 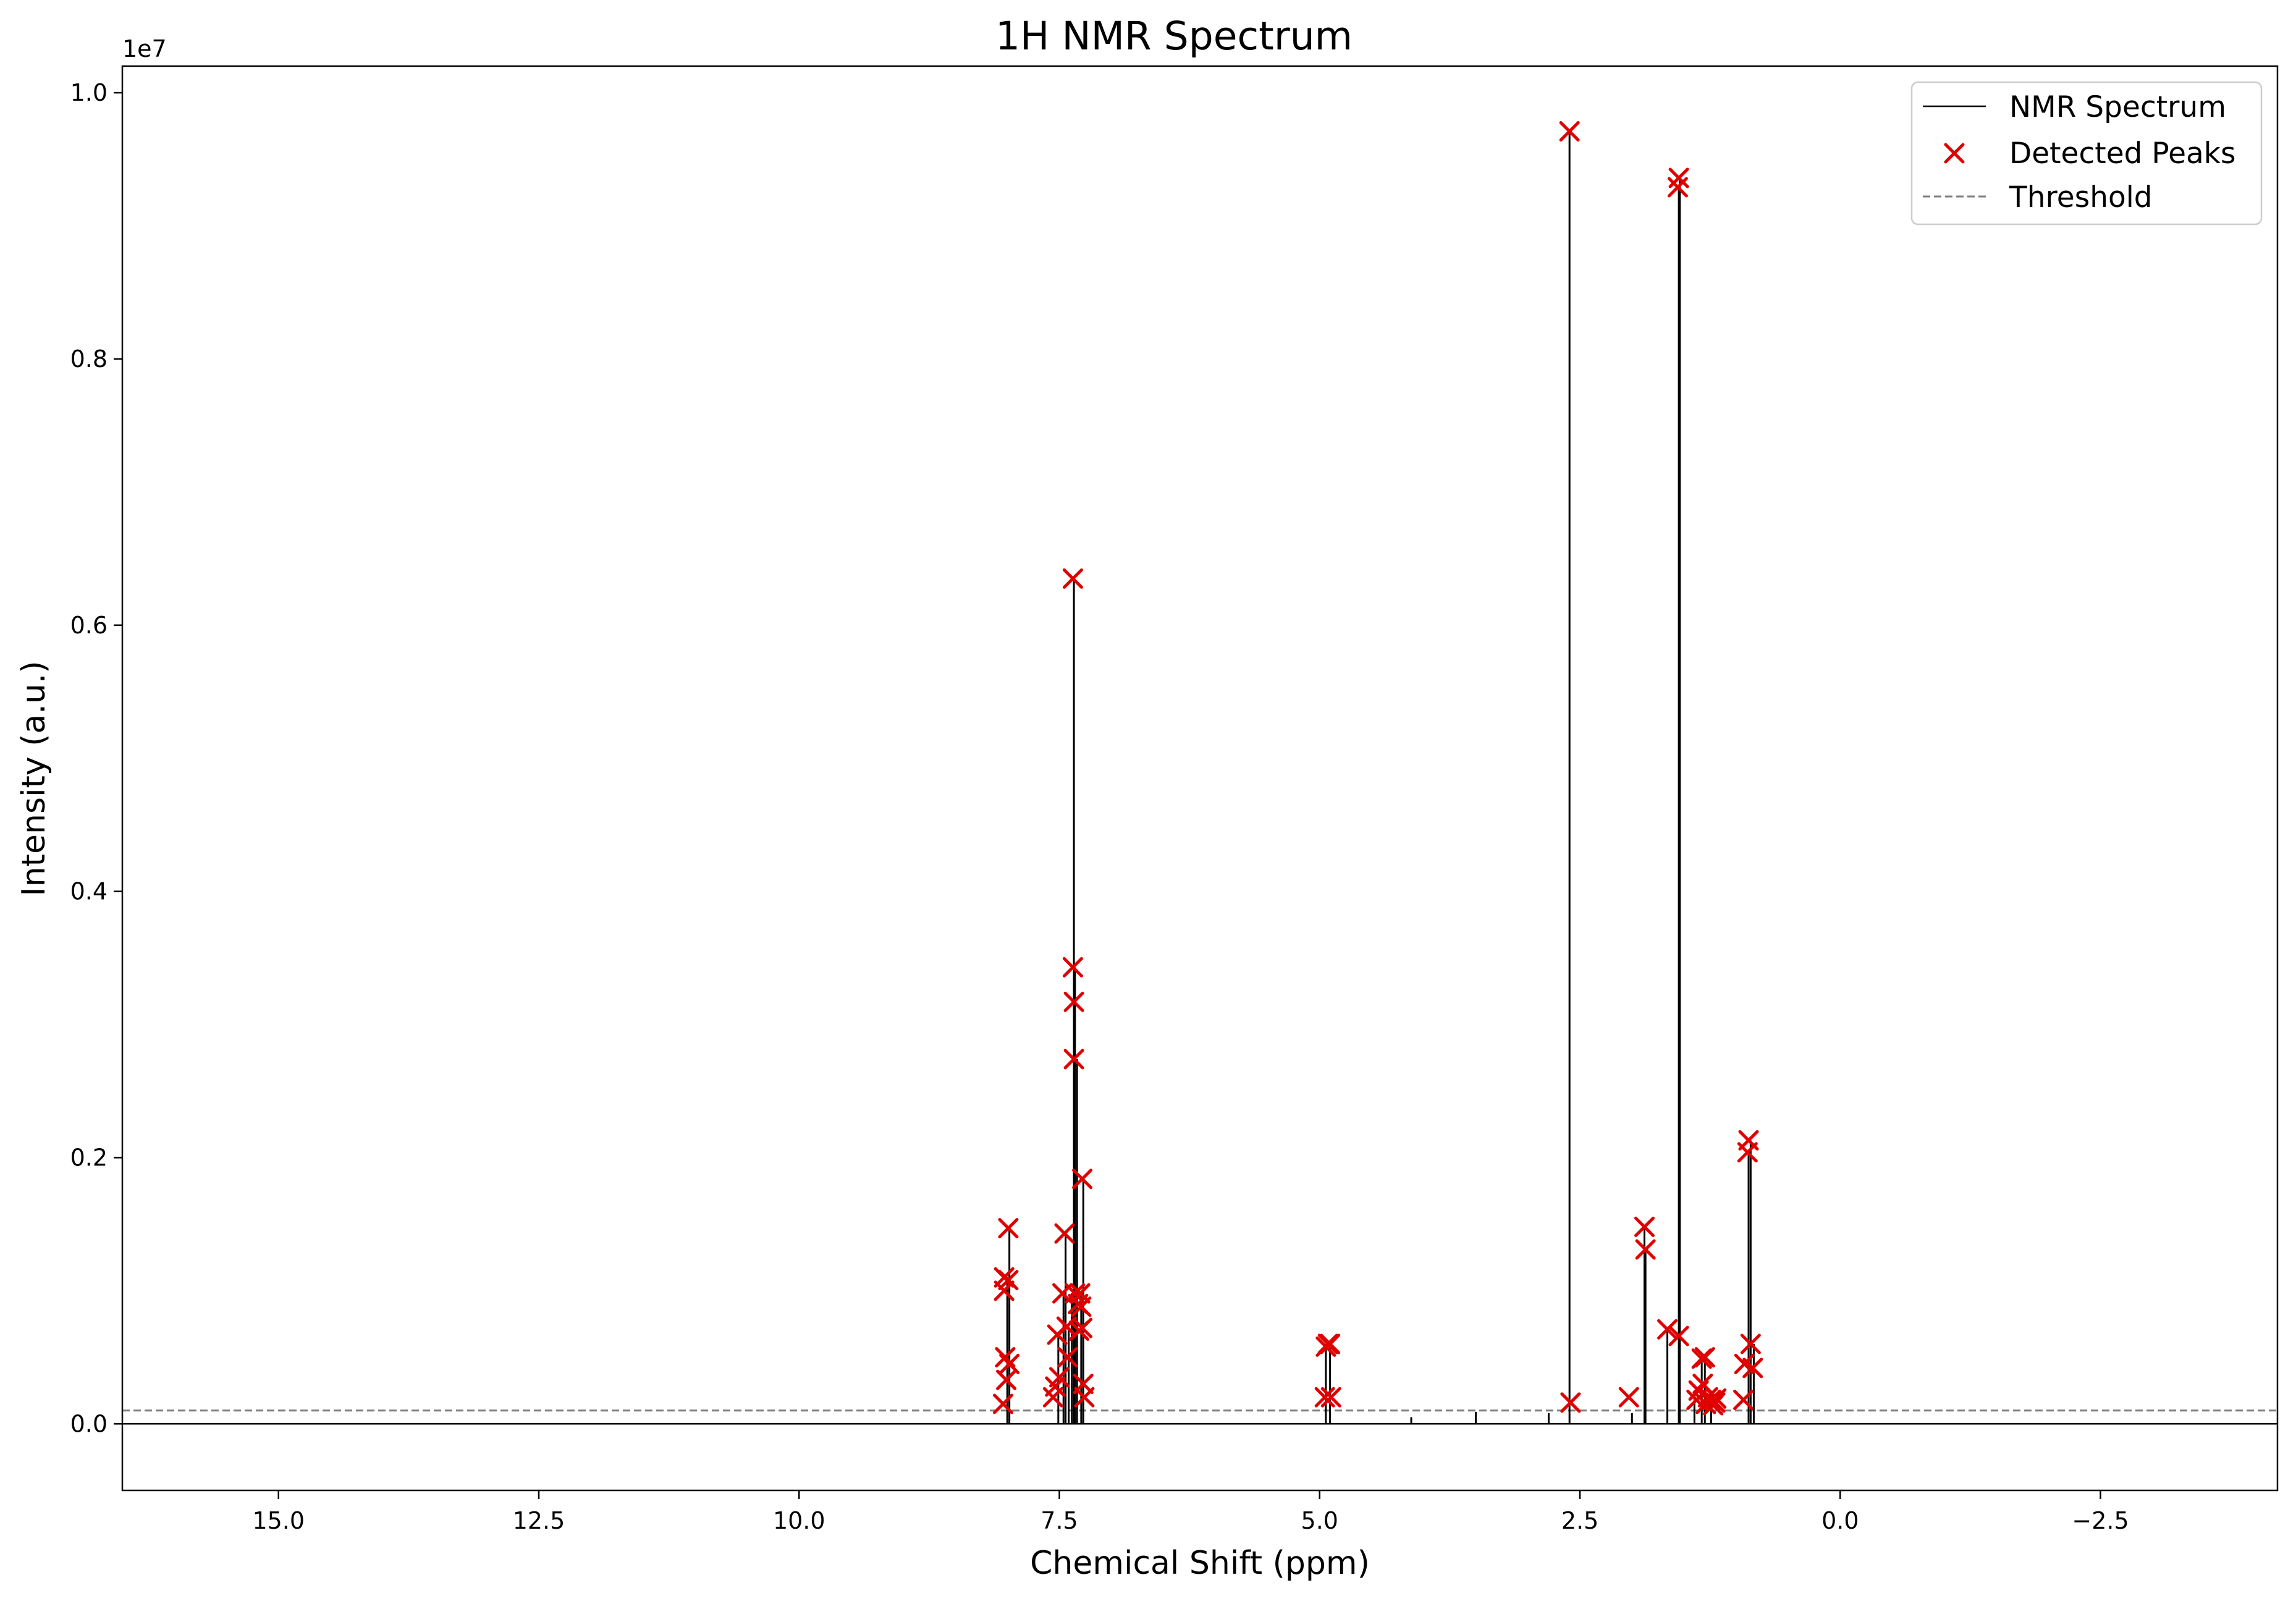 What do you see at coordinates (89, 1423) in the screenshot?
I see `y-tick-label: 0.0` at bounding box center [89, 1423].